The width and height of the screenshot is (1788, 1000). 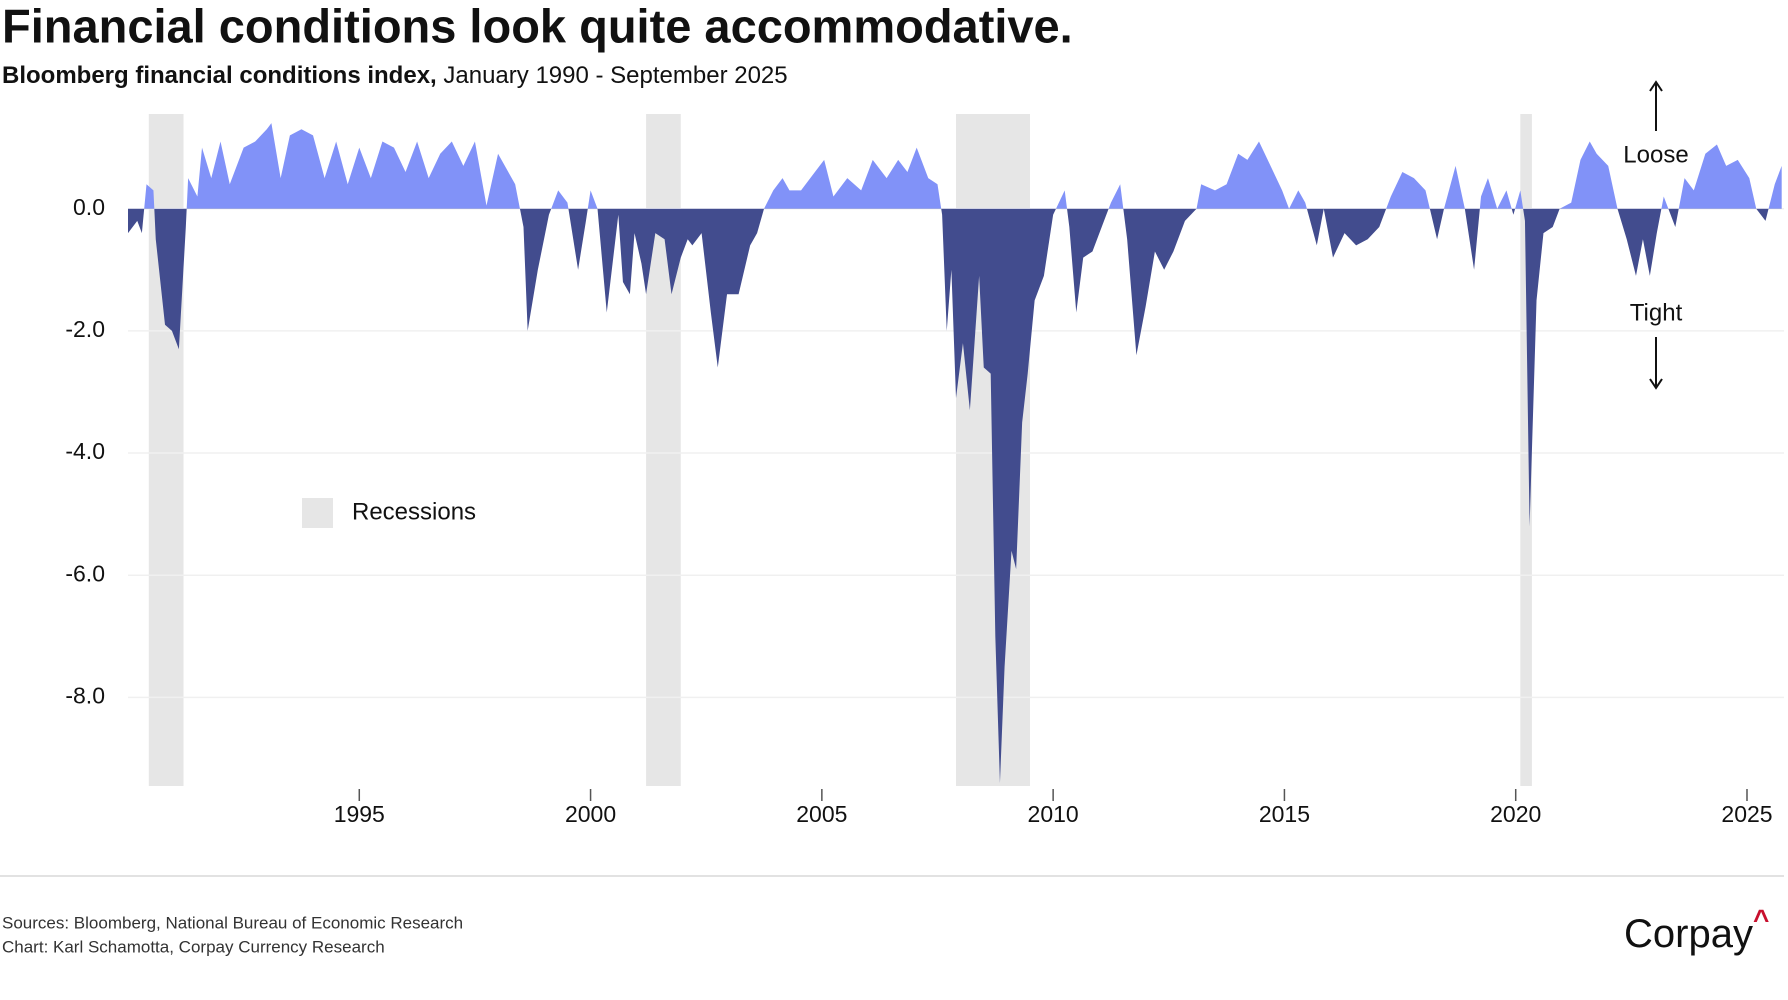 What do you see at coordinates (1526, 450) in the screenshot?
I see `recession-band` at bounding box center [1526, 450].